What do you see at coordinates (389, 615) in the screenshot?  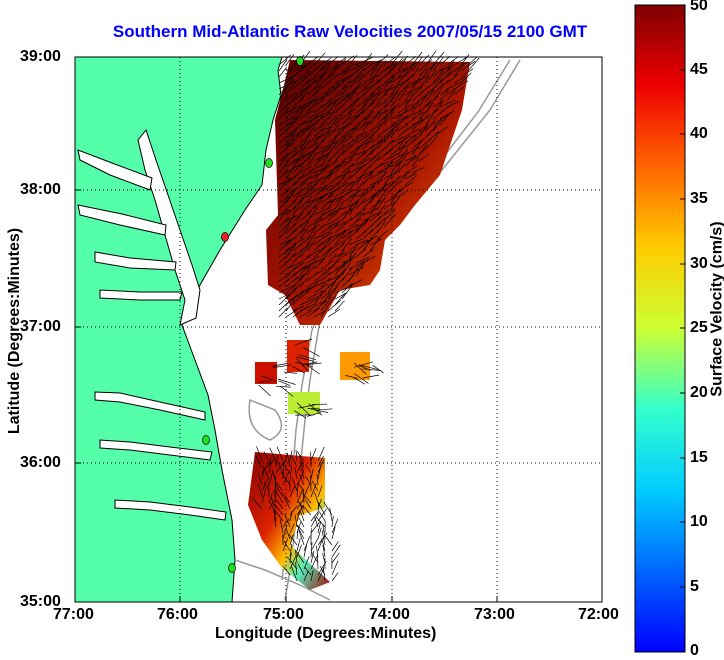 I see `x-tick-label: 74:00` at bounding box center [389, 615].